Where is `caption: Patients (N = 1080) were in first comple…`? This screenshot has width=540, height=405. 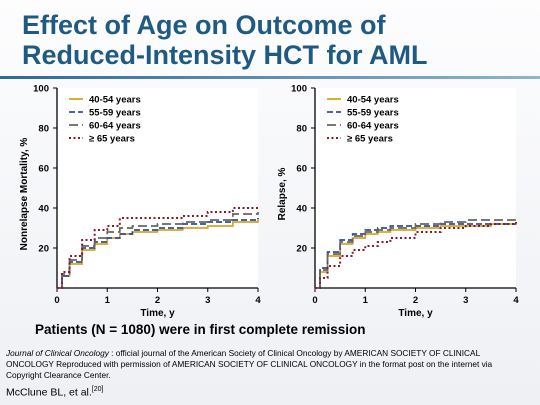 caption: Patients (N = 1080) were in first comple… is located at coordinates (200, 329).